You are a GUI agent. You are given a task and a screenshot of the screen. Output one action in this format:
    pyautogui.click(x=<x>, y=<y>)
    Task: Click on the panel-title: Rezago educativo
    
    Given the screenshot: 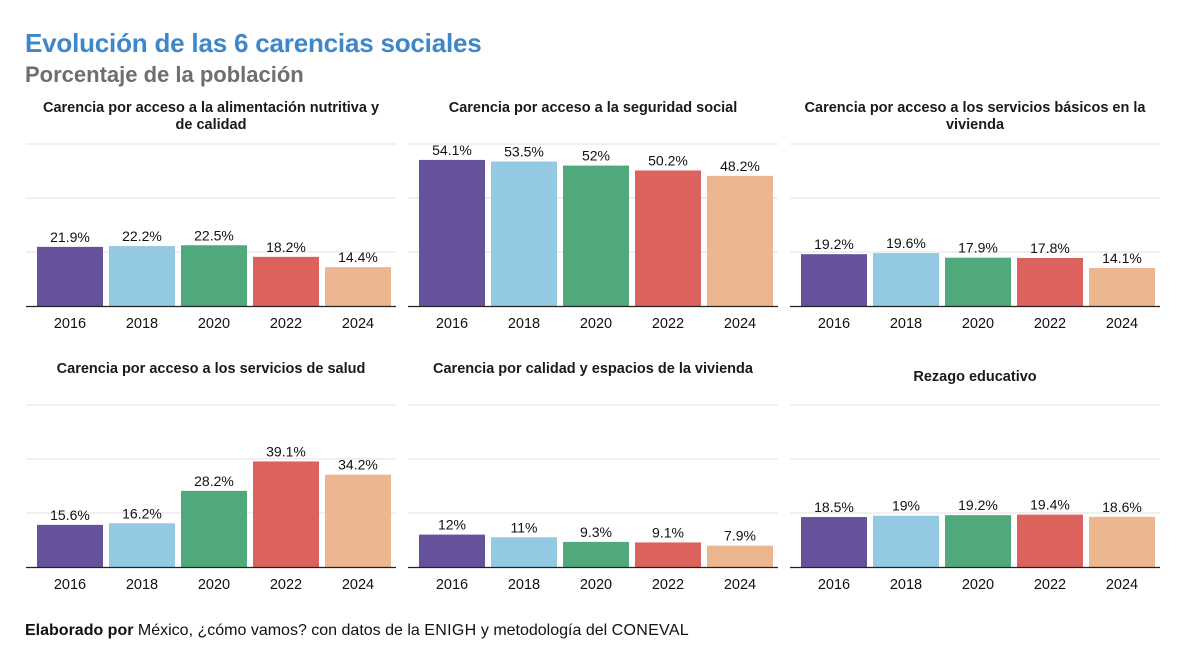 What is the action you would take?
    pyautogui.click(x=975, y=377)
    